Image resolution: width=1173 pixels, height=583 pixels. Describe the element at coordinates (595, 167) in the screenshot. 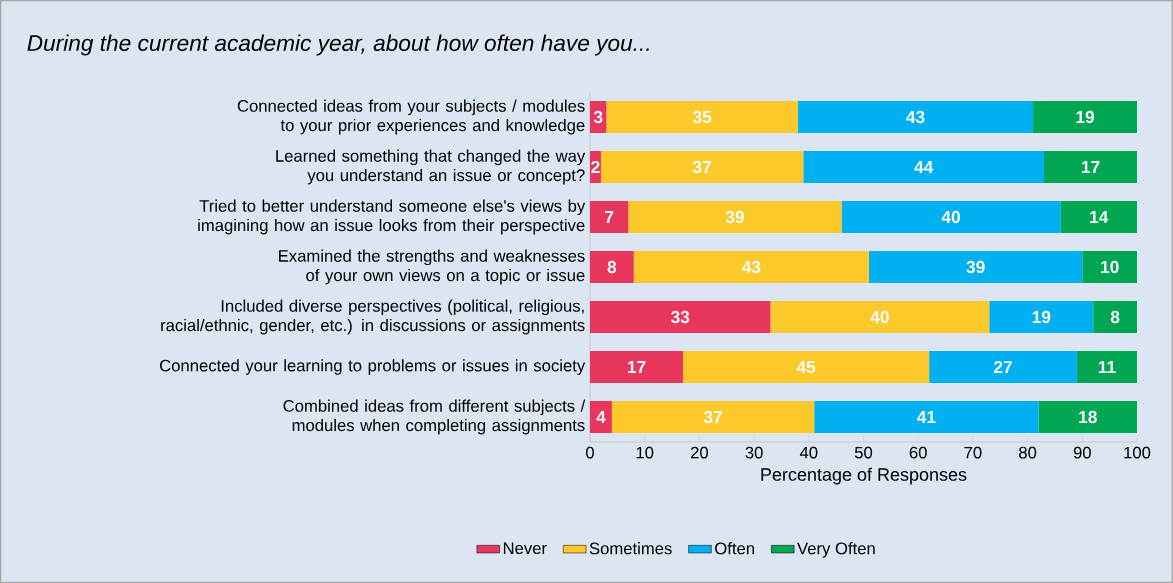

I see `data-label: 2` at that location.